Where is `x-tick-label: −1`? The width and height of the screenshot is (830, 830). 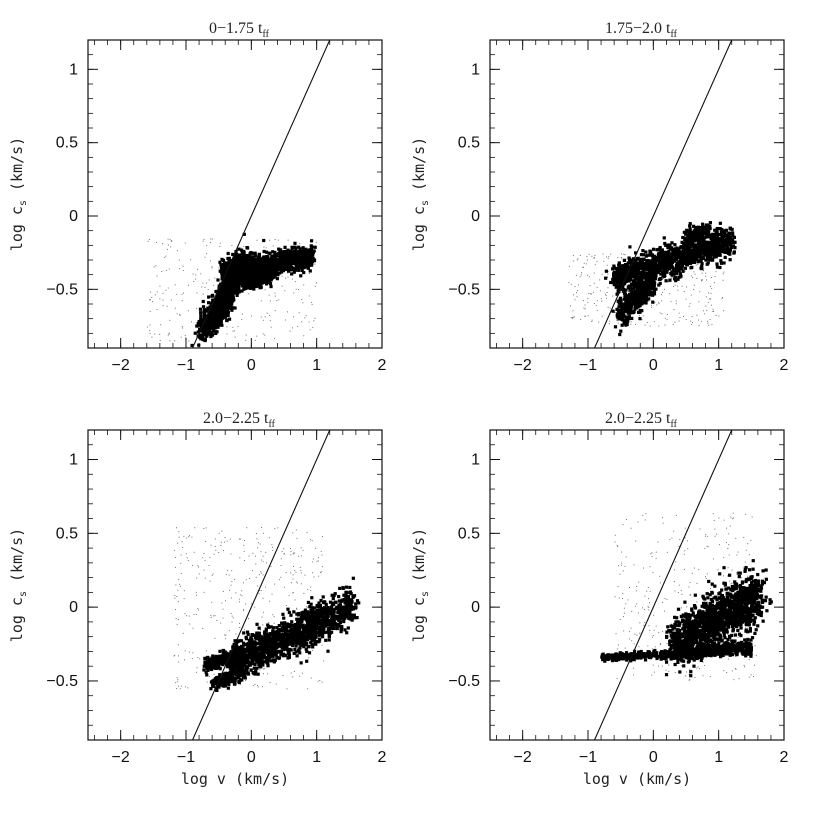
x-tick-label: −1 is located at coordinates (186, 365).